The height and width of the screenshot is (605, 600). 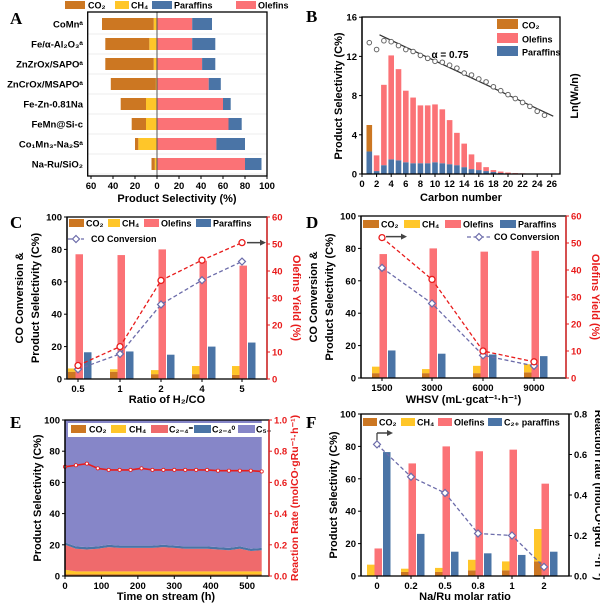 I want to click on x-tick-label: 80, so click(x=245, y=186).